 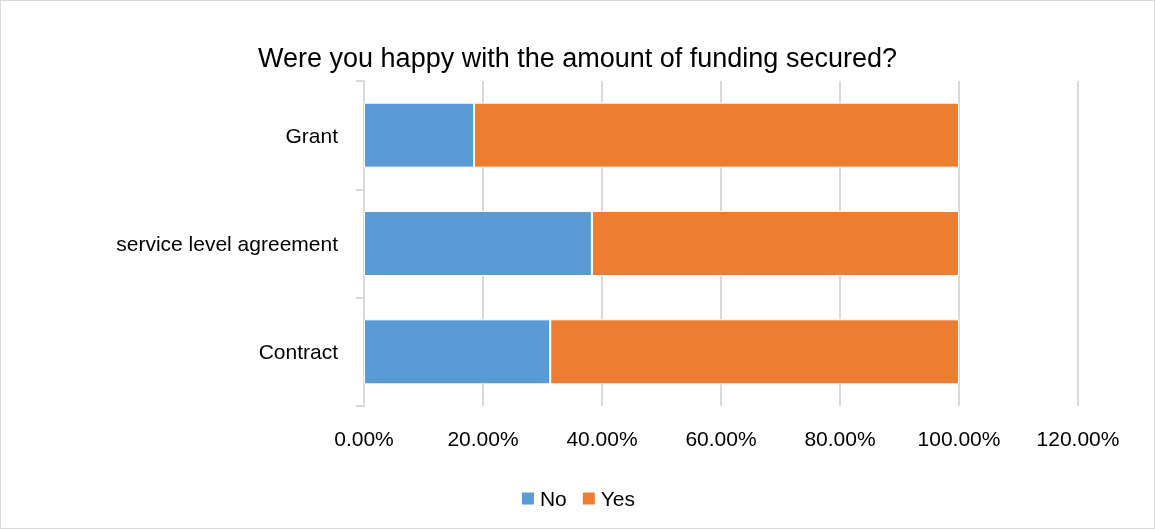 What do you see at coordinates (618, 498) in the screenshot?
I see `legend-label: Yes` at bounding box center [618, 498].